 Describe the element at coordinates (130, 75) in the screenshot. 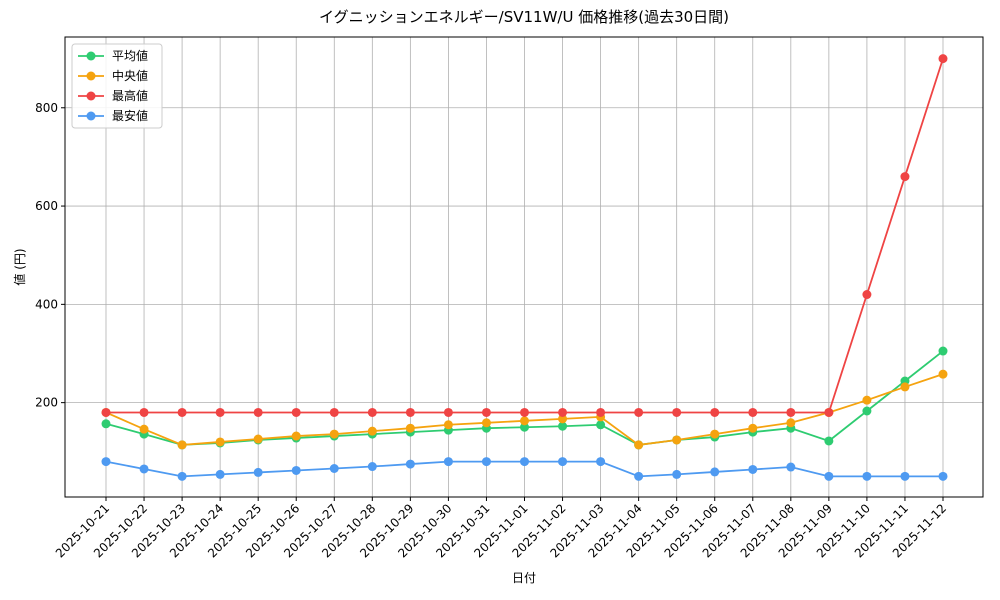

I see `legend-label: 中央値` at that location.